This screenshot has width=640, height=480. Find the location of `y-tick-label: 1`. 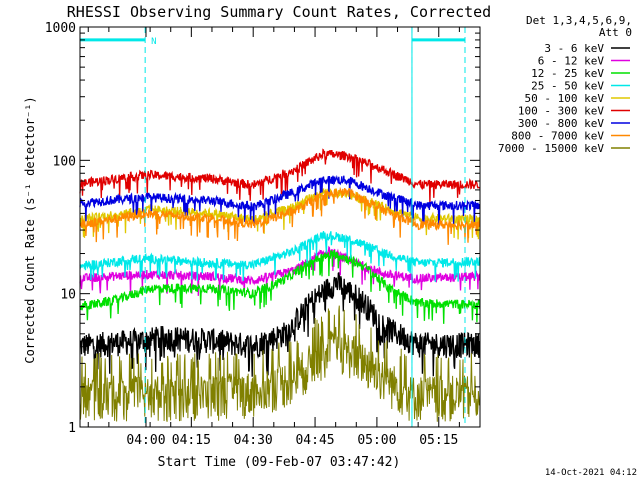

y-tick-label: 1 is located at coordinates (72, 428).